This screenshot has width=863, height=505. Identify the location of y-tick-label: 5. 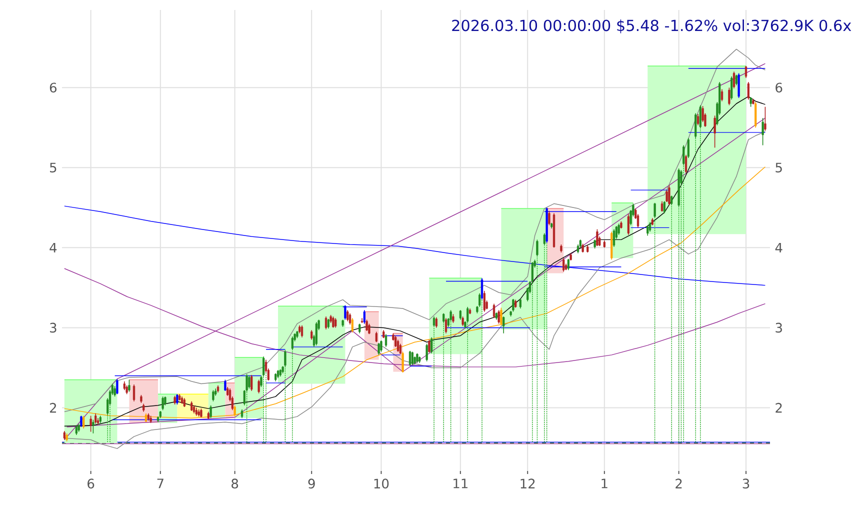
(53, 167).